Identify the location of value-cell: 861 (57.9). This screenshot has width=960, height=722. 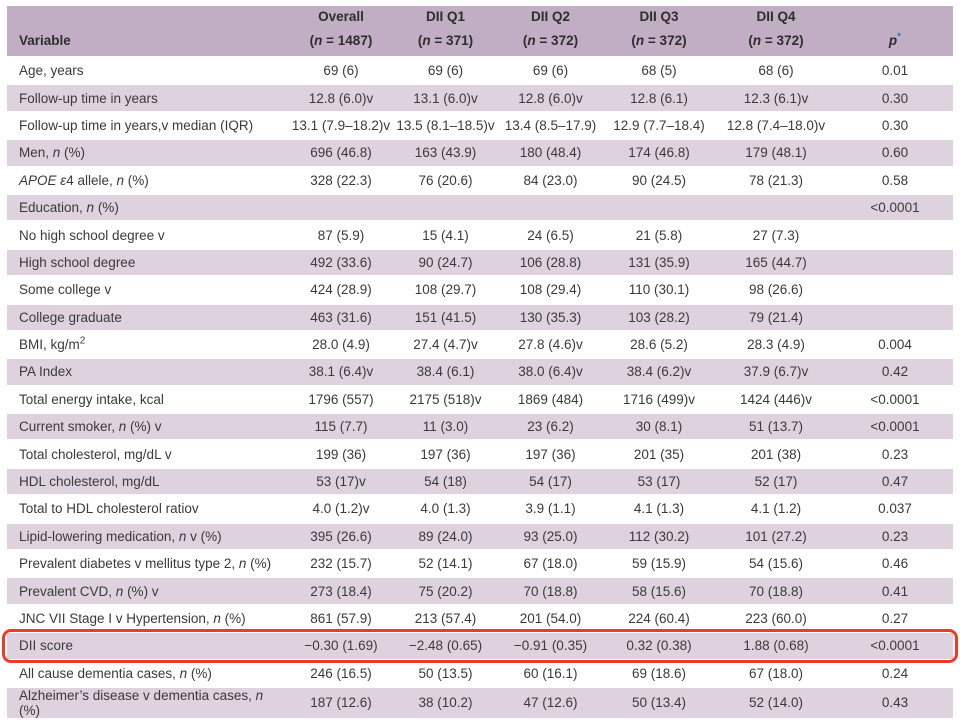
(341, 618).